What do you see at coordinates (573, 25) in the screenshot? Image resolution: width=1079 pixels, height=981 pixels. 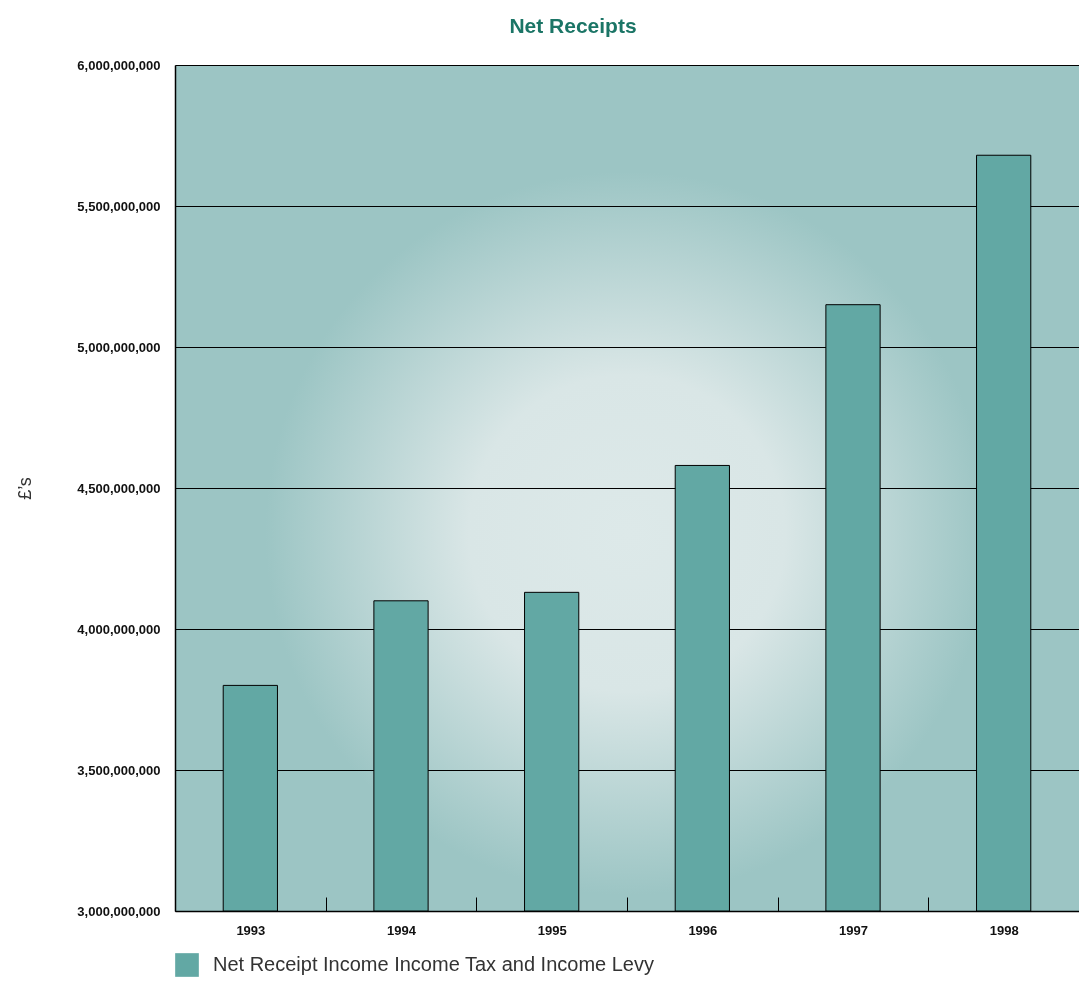 I see `chart-title: Net Receipts` at bounding box center [573, 25].